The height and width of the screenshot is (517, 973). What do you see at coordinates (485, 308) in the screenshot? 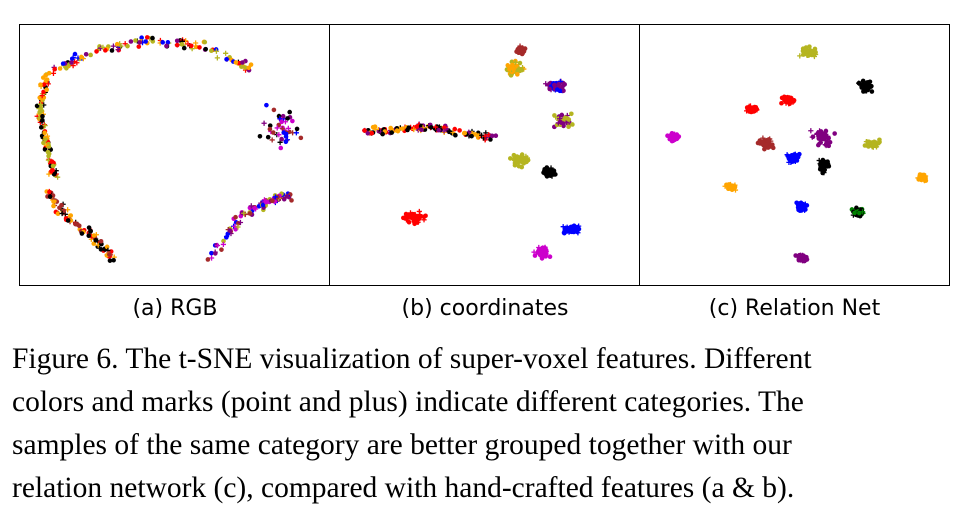
I see `subfigure-label-b: (b) coordinates` at bounding box center [485, 308].